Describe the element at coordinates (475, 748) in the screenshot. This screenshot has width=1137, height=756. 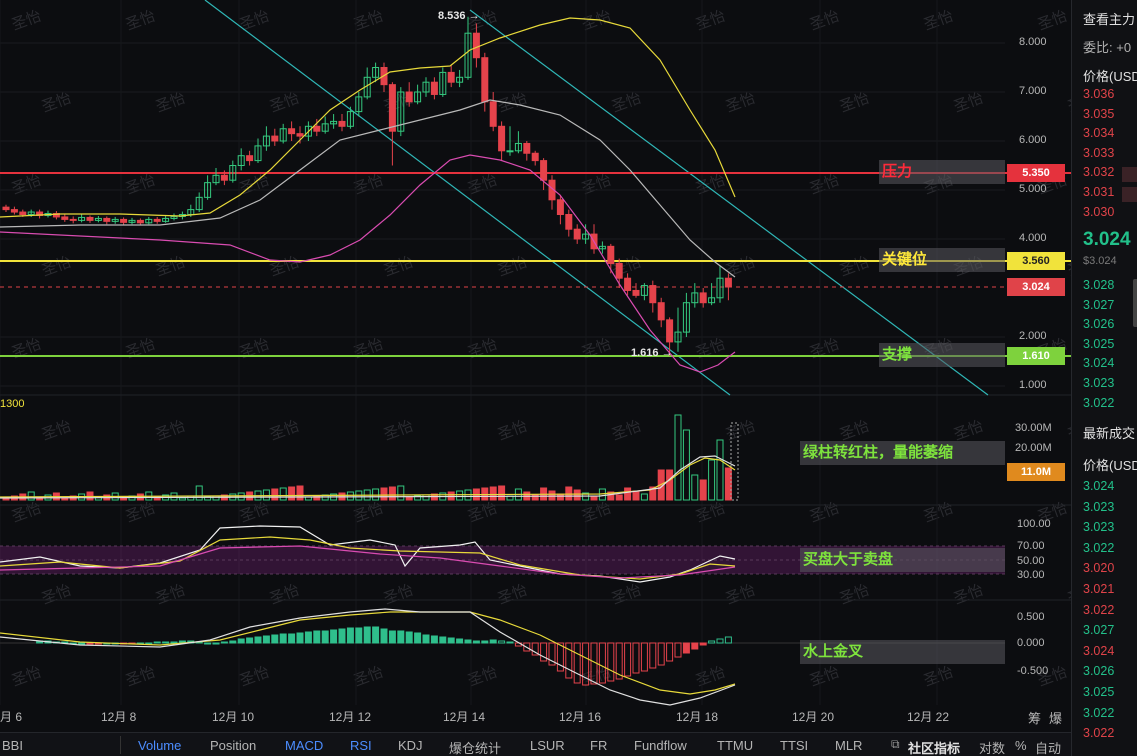
I see `indicator-tab-: 爆仓统计` at that location.